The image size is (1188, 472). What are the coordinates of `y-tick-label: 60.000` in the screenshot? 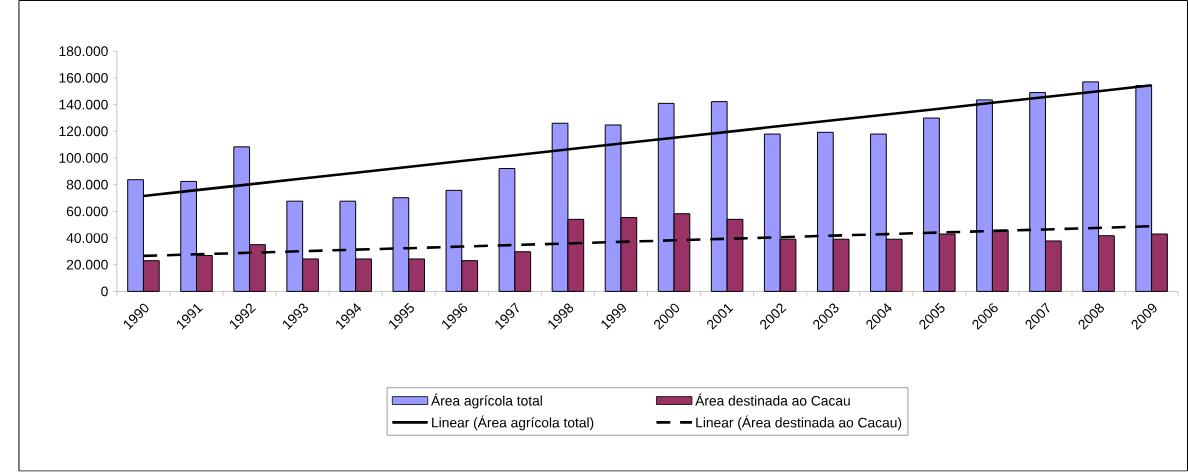 It's located at (87, 211).